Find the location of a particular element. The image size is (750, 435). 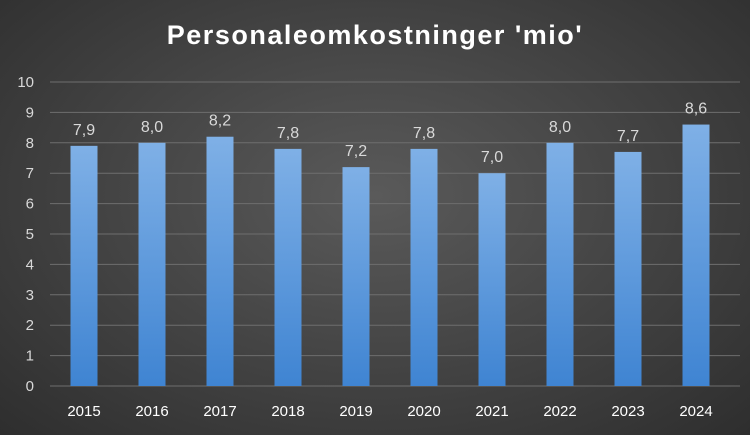

data-label: 8,2 is located at coordinates (220, 121).